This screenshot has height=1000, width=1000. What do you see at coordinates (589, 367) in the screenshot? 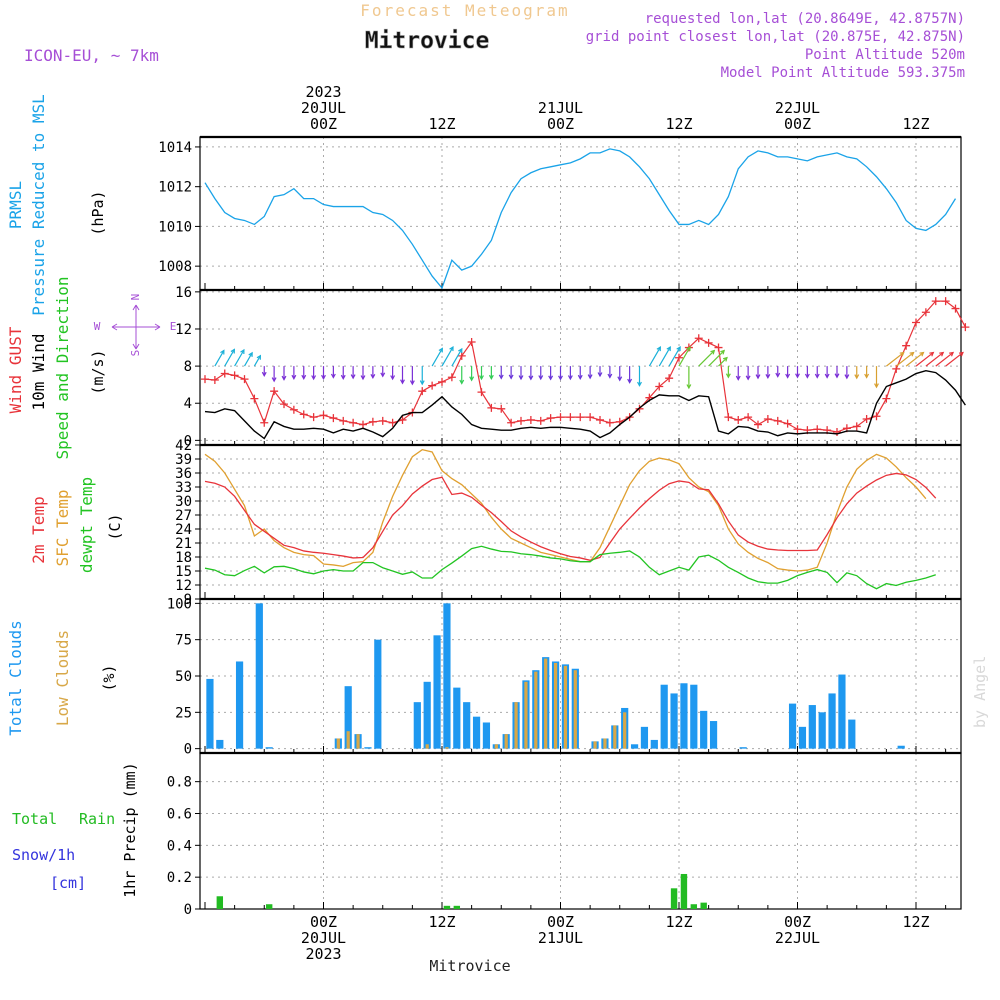
I see `wind-arrows` at bounding box center [589, 367].